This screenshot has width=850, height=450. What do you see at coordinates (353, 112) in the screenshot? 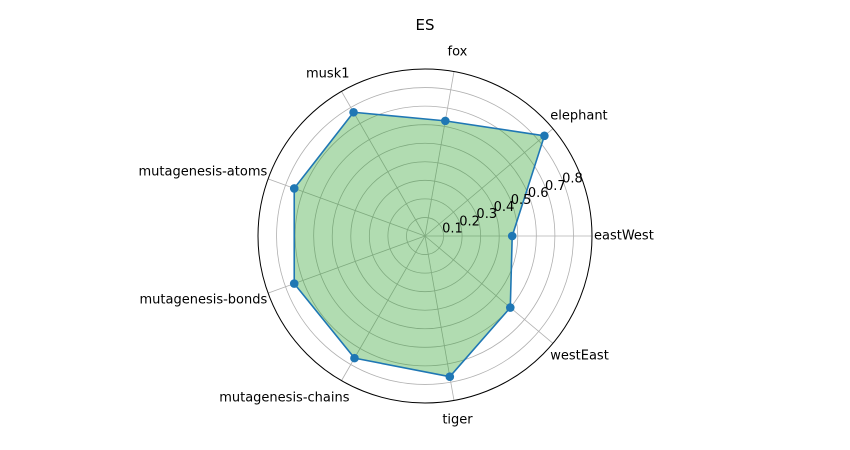
I see `data-point-musk1` at bounding box center [353, 112].